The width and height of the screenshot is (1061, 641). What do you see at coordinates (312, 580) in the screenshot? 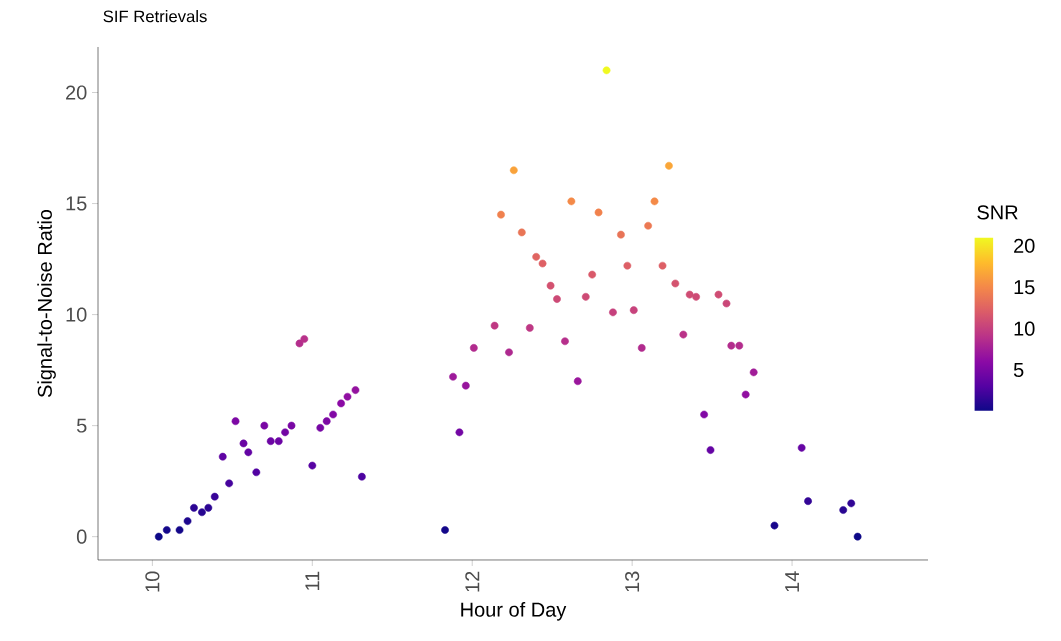
I see `x-tick-label: 11` at bounding box center [312, 580].